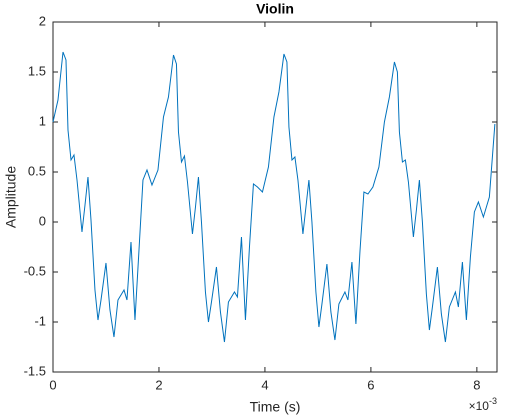 The height and width of the screenshot is (418, 505). I want to click on y-tick-label: -0.5, so click(35, 270).